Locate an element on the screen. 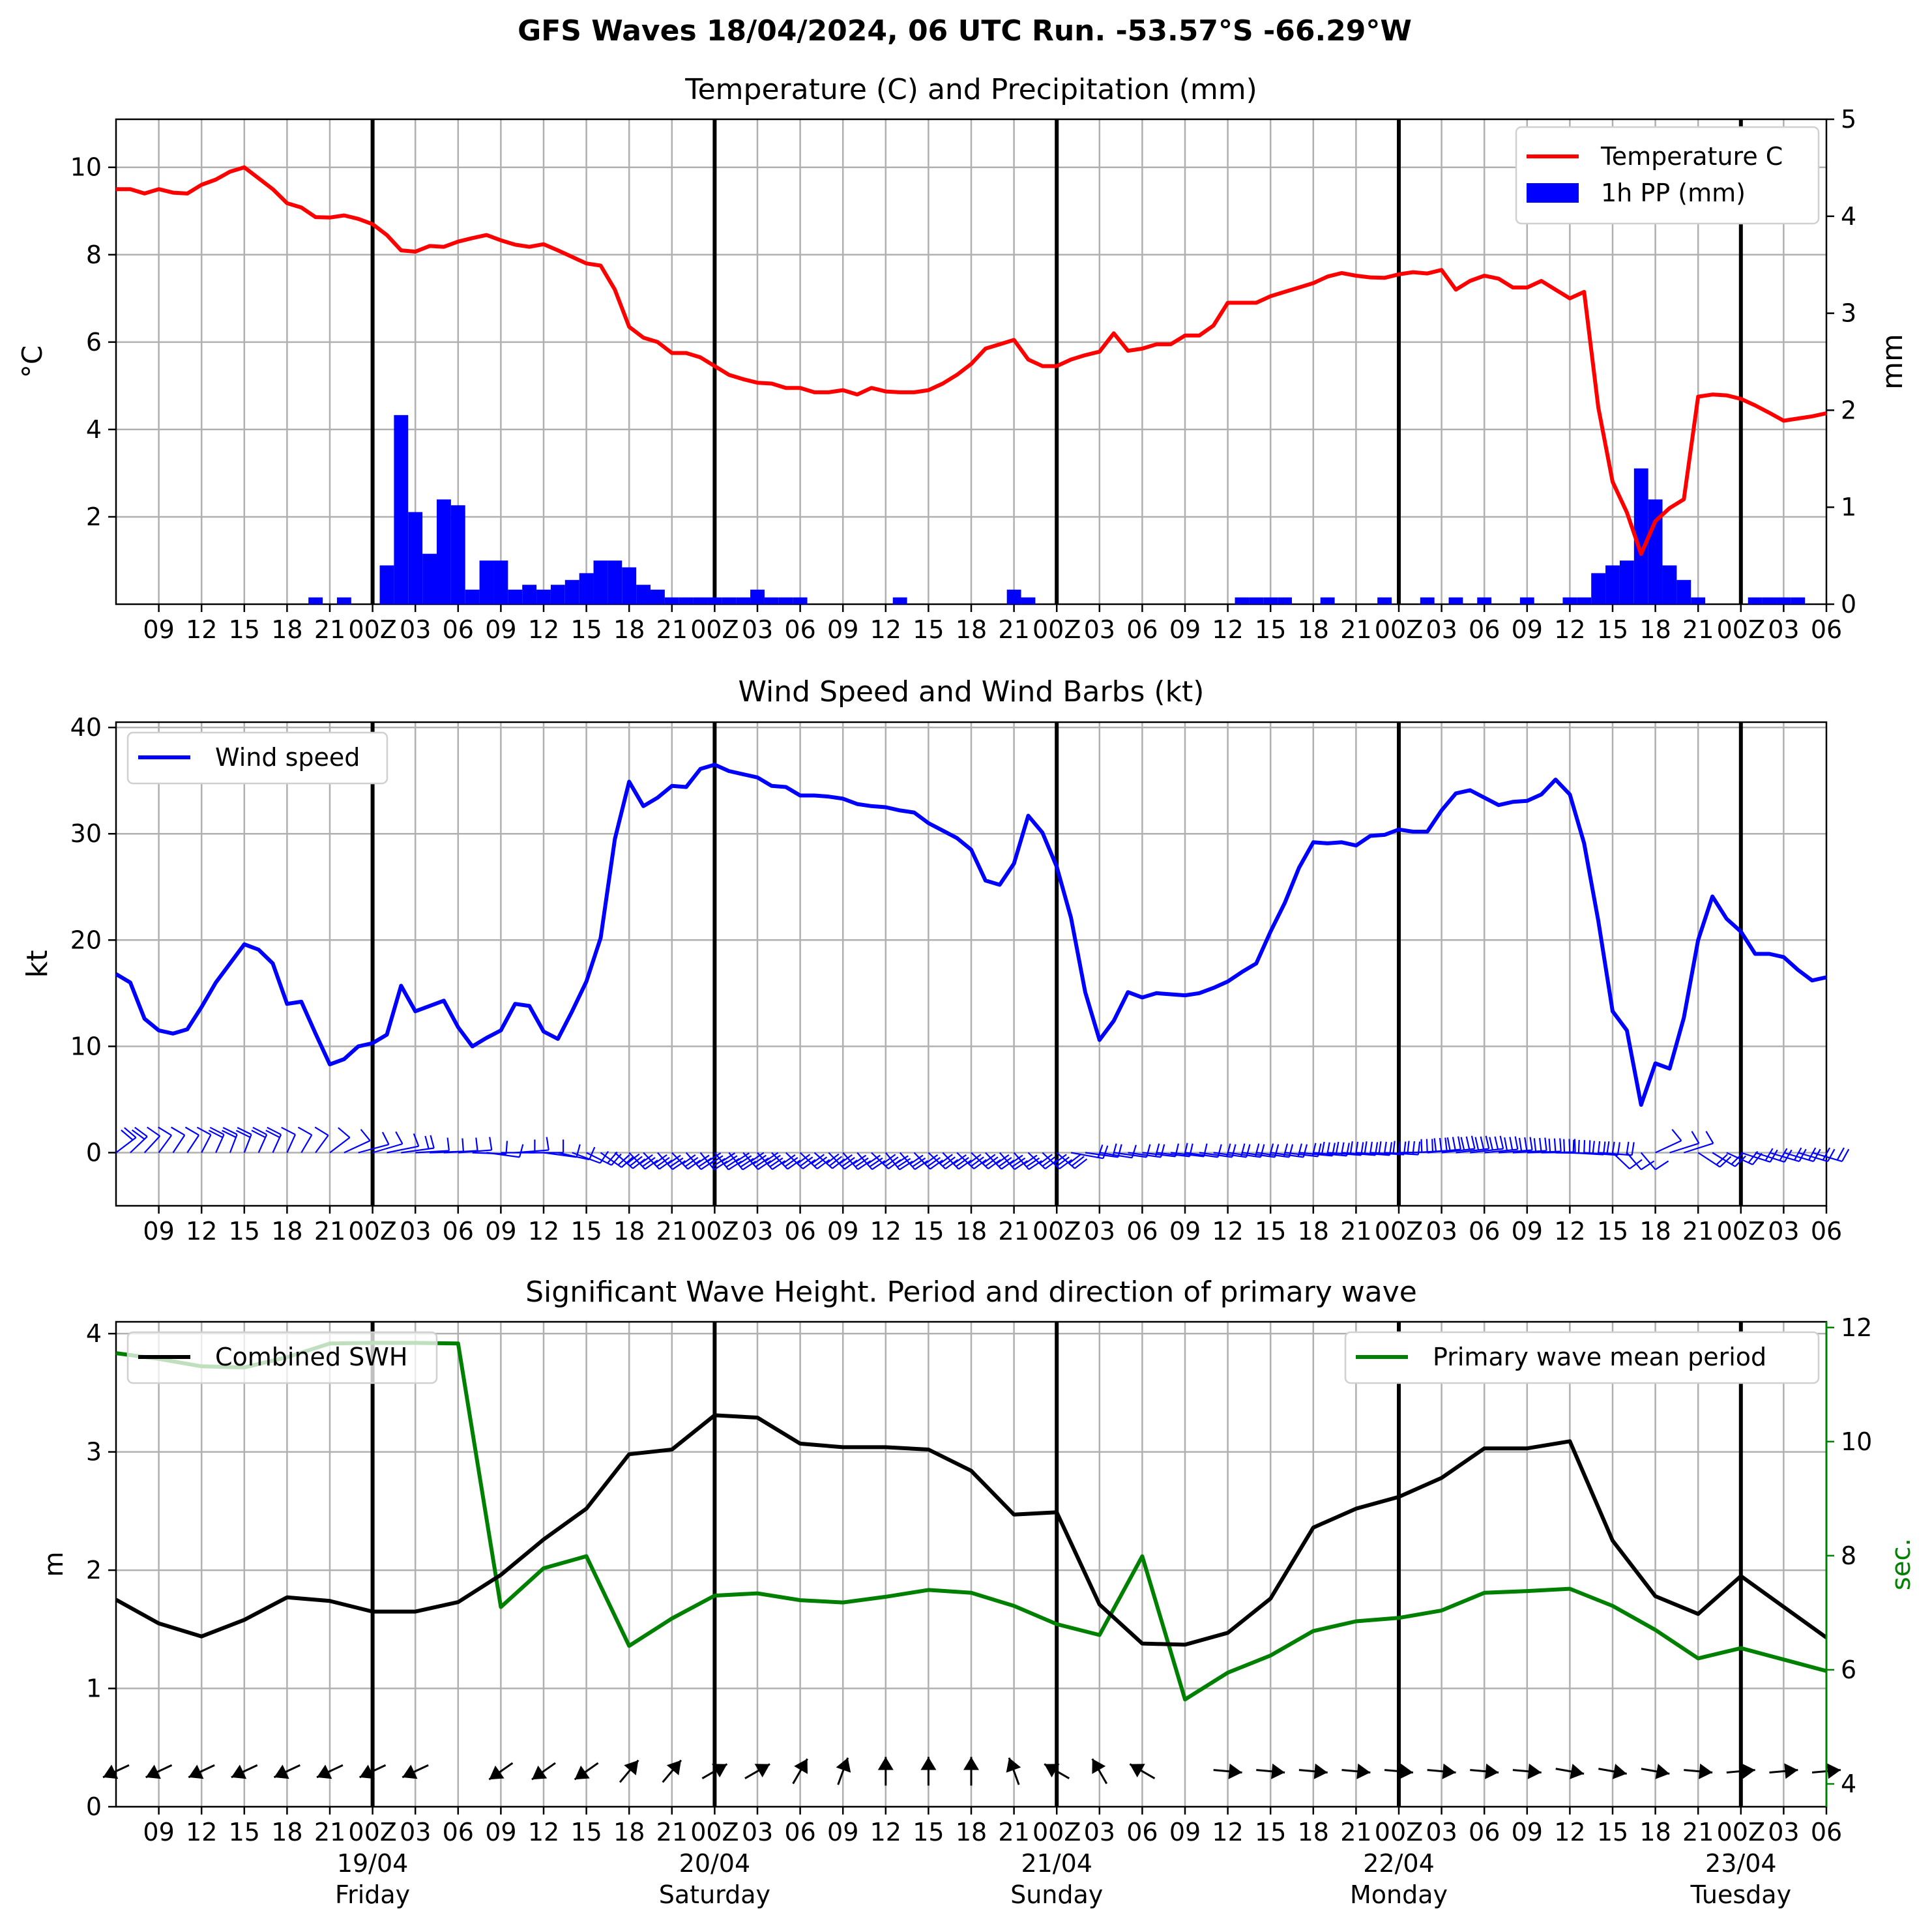 Image resolution: width=1932 pixels, height=1926 pixels. day-weekday-label: Friday is located at coordinates (372, 1894).